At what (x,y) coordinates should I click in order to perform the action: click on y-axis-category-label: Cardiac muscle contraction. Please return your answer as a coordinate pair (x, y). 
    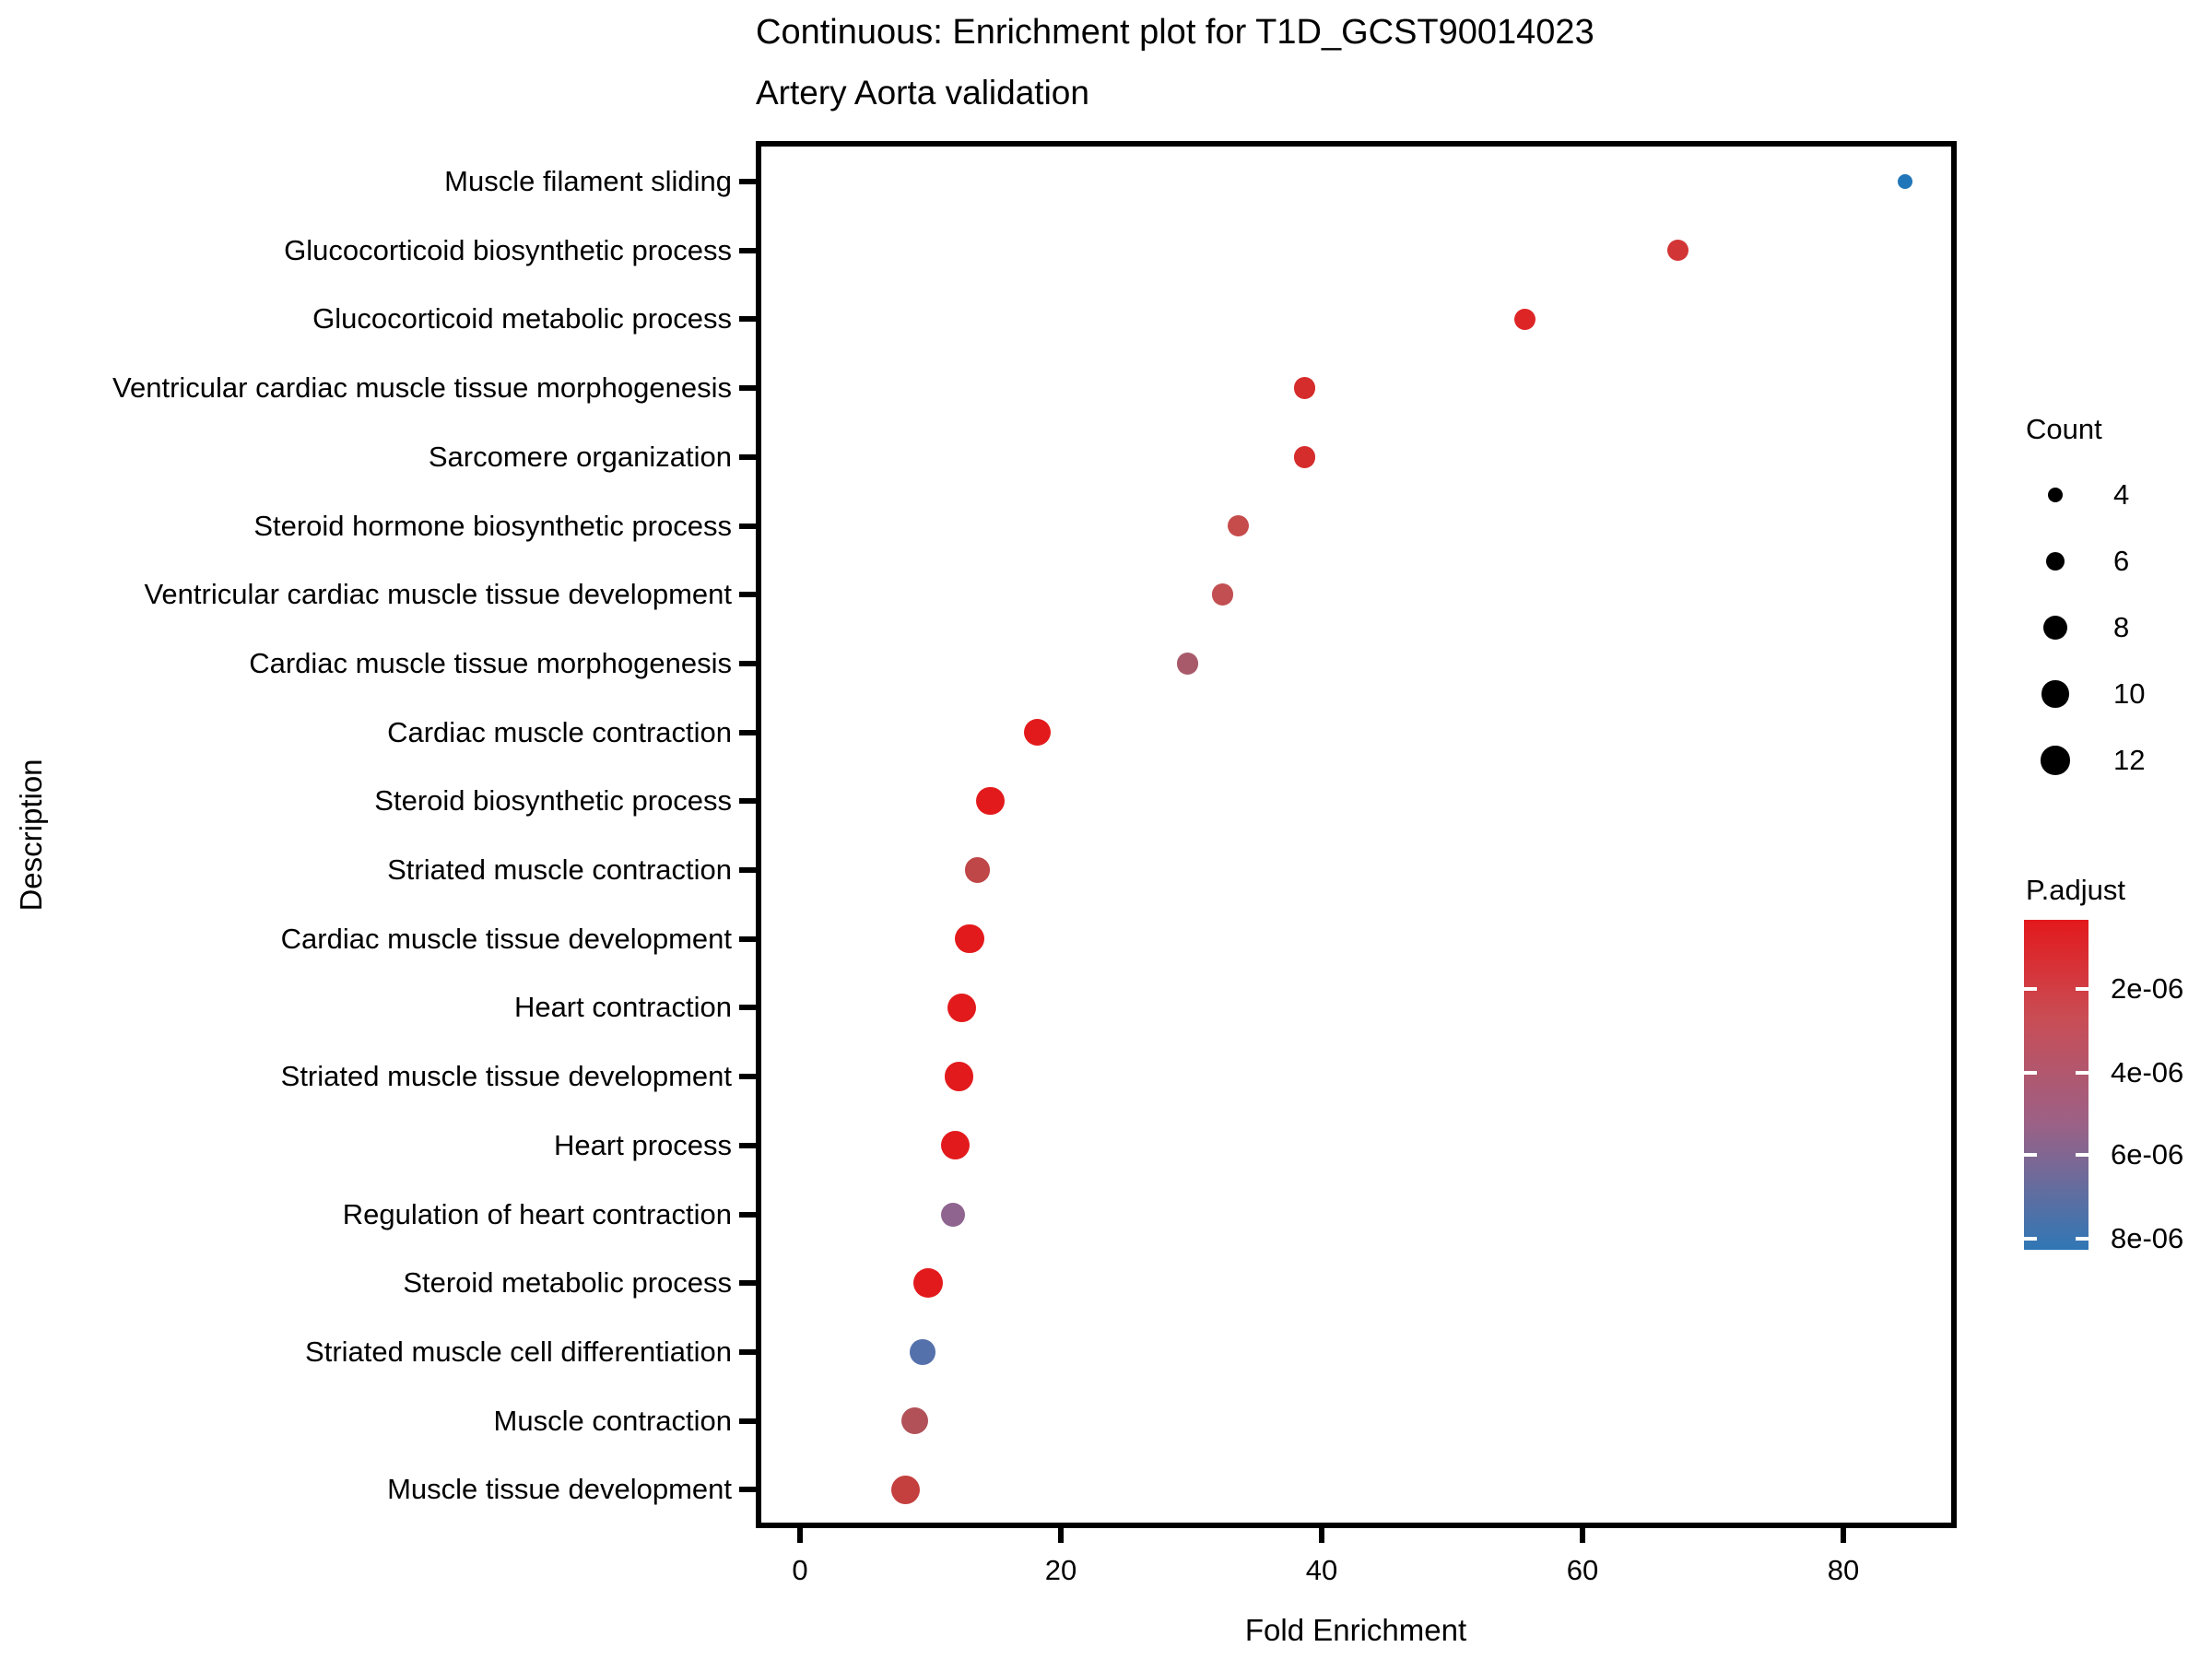
    Looking at the image, I should click on (559, 731).